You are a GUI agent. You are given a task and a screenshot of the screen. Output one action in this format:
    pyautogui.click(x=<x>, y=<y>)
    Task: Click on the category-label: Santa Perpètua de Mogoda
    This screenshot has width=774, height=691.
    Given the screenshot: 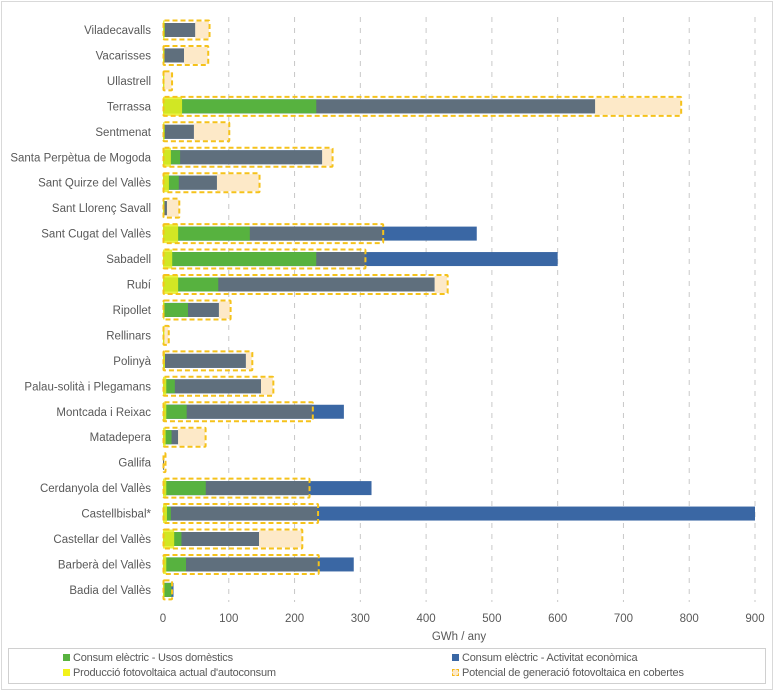 What is the action you would take?
    pyautogui.click(x=80, y=158)
    